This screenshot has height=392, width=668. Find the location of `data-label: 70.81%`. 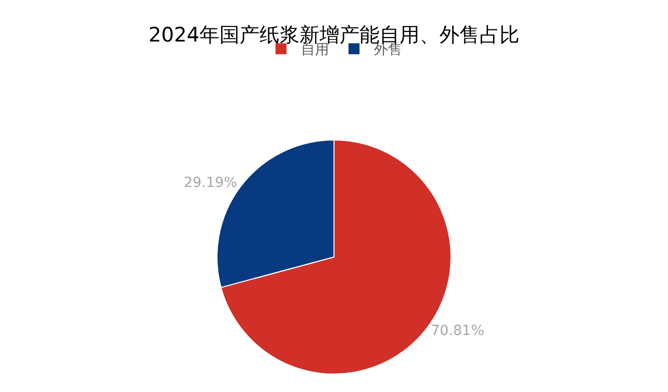

data-label: 70.81% is located at coordinates (457, 331).